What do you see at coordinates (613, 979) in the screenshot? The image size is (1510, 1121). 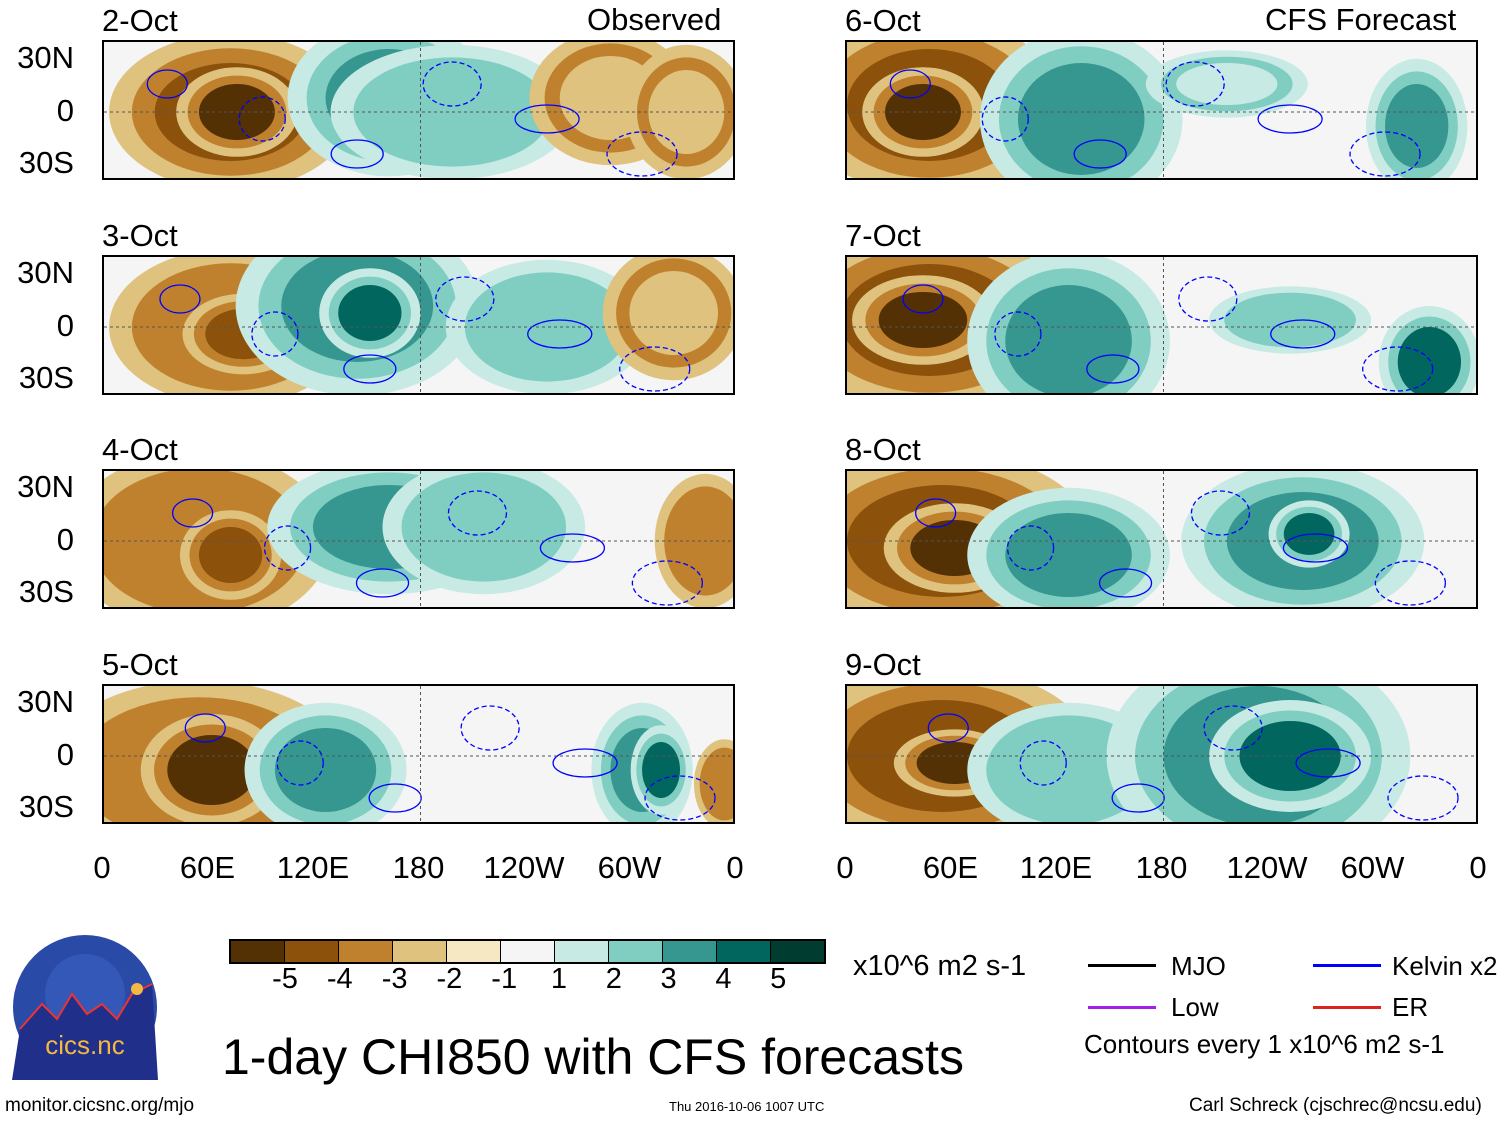 I see `colorbar-tick-label: 2` at bounding box center [613, 979].